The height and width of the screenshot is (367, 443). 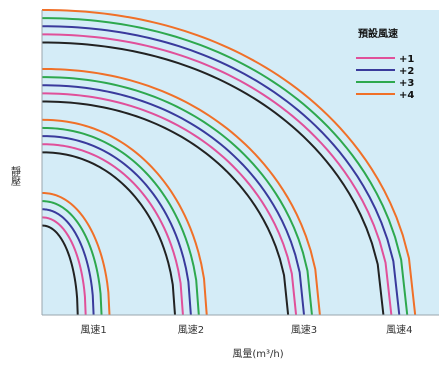 I want to click on curve-風速1-+4, so click(x=76, y=254).